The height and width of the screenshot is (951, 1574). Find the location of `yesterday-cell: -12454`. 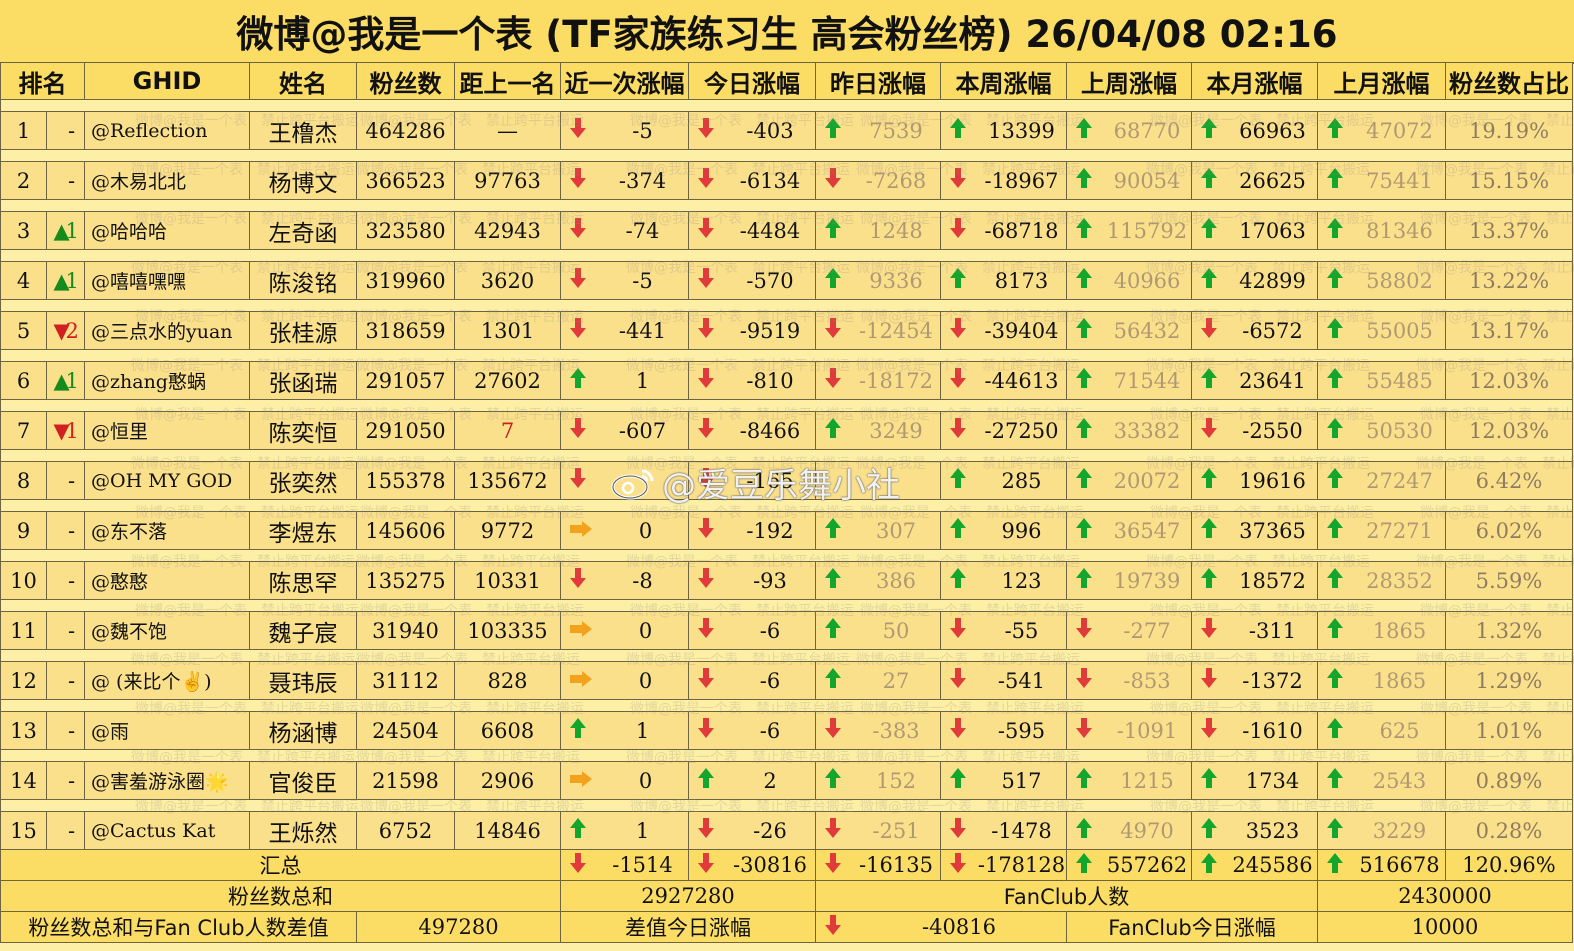

yesterday-cell: -12454 is located at coordinates (878, 330).